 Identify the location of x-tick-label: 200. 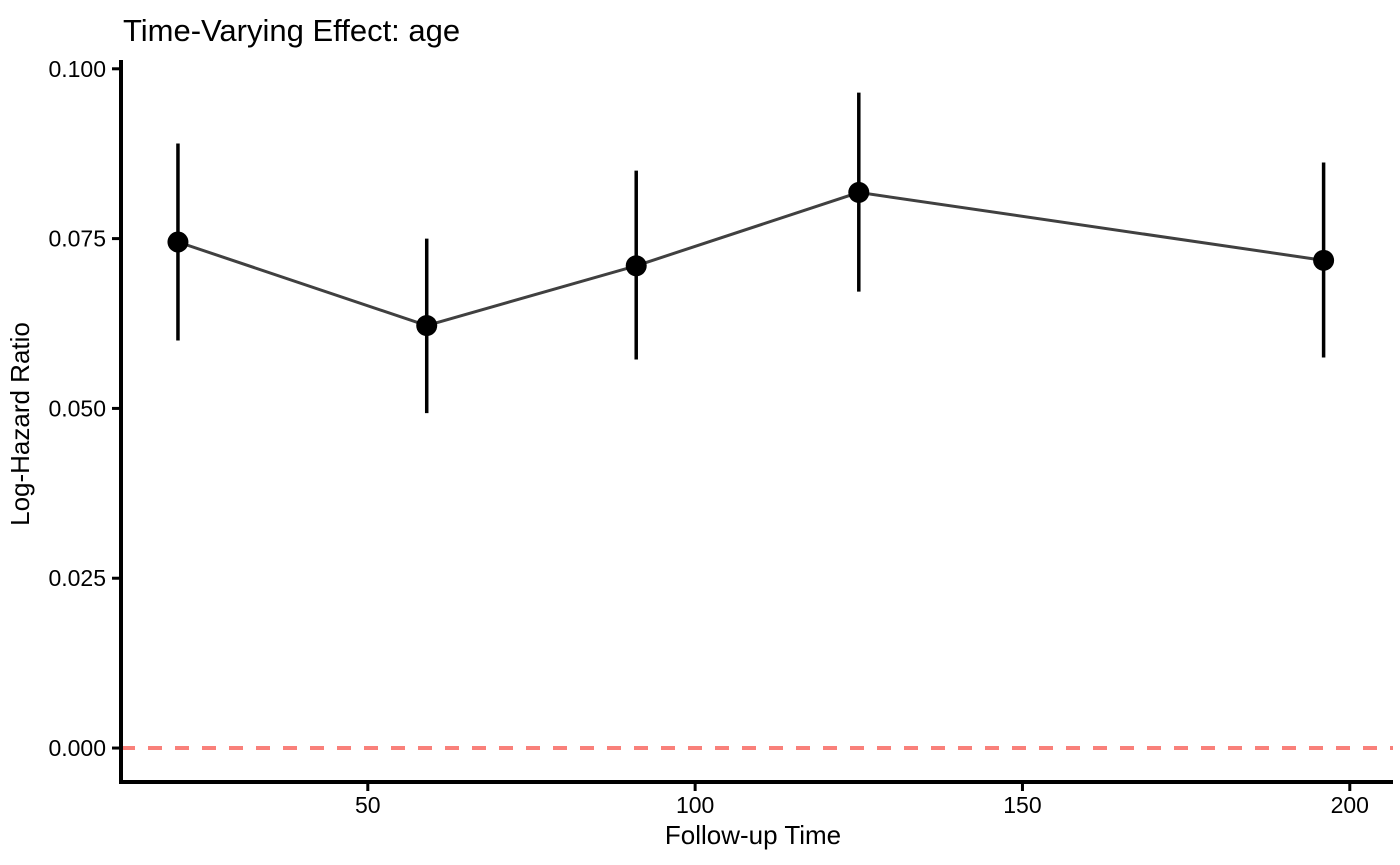
(1350, 805).